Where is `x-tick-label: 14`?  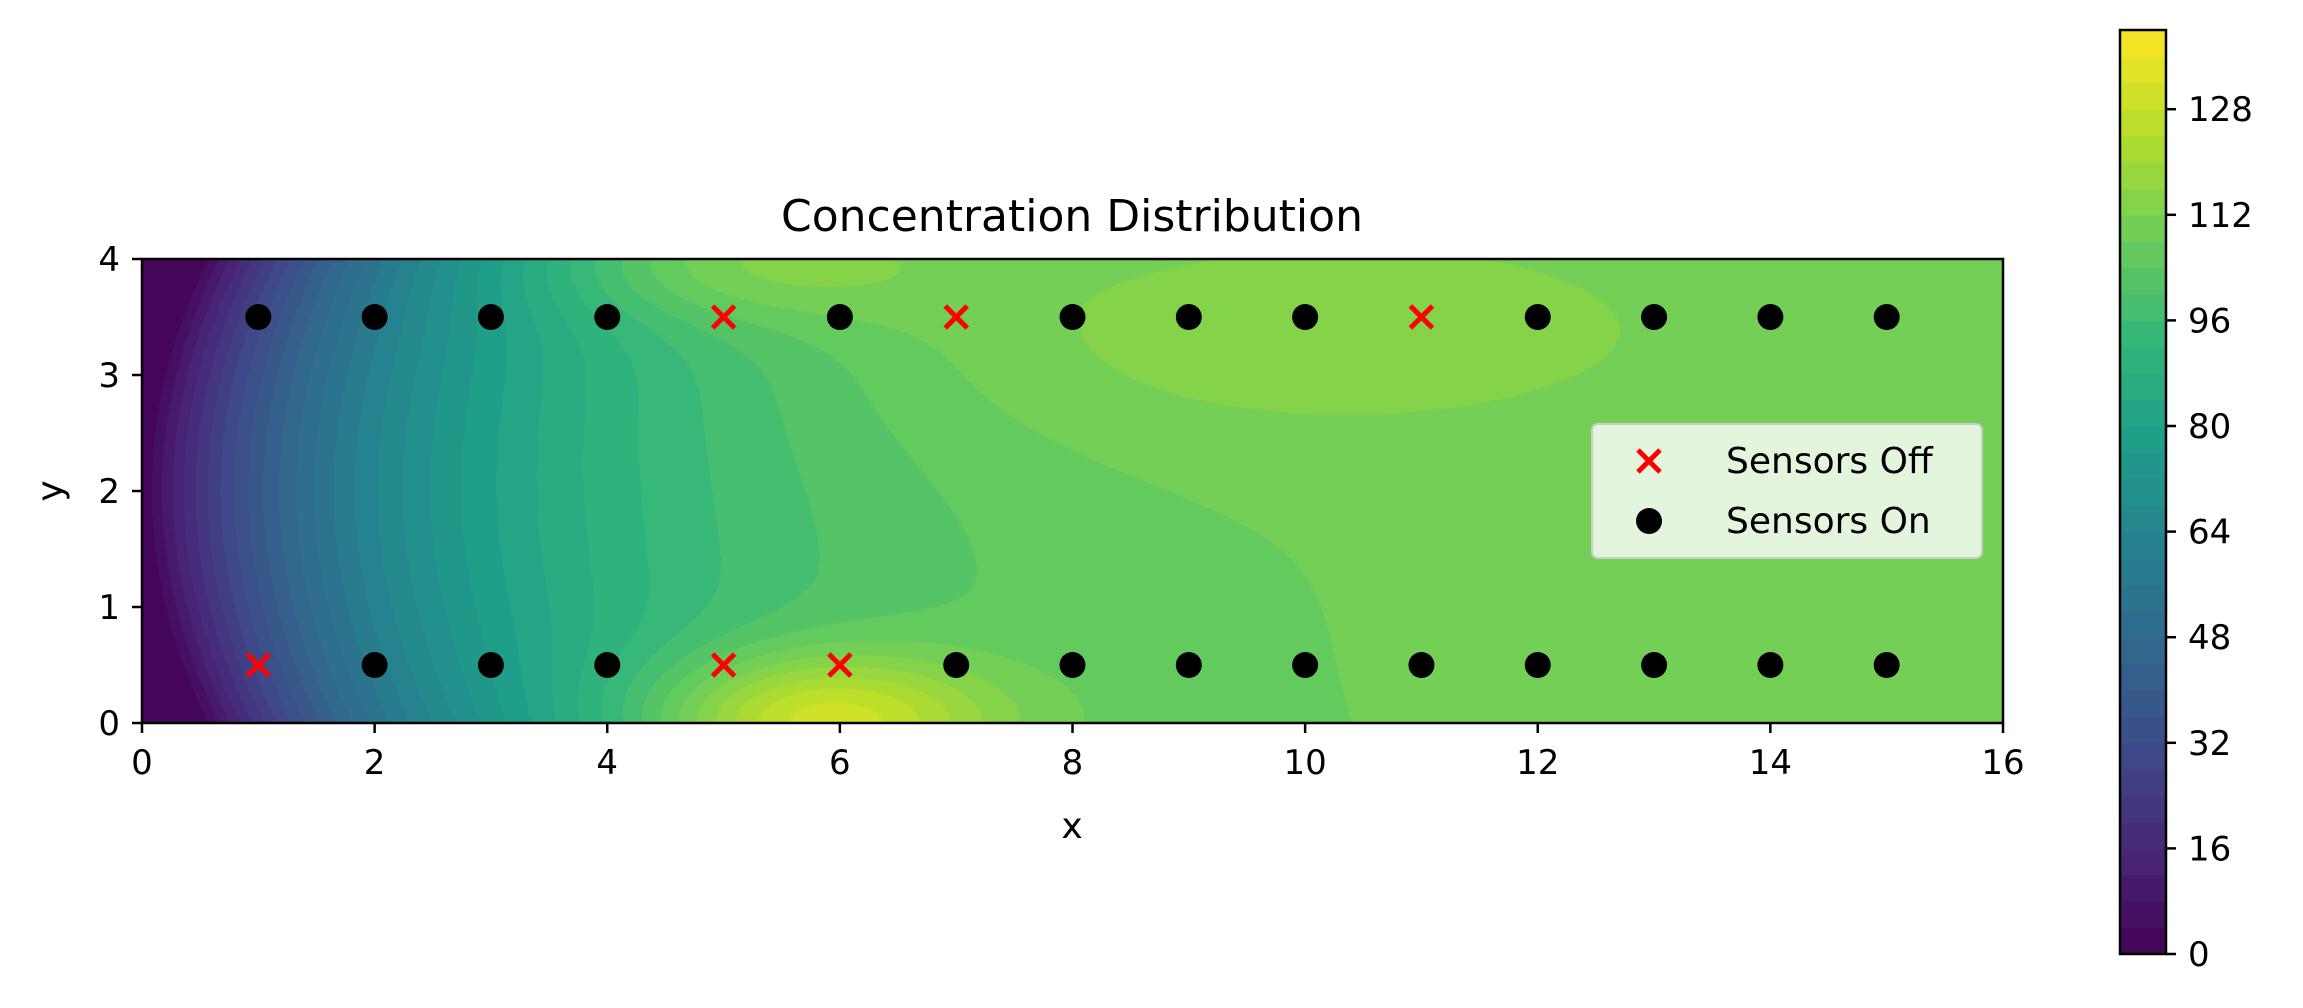 x-tick-label: 14 is located at coordinates (1770, 763).